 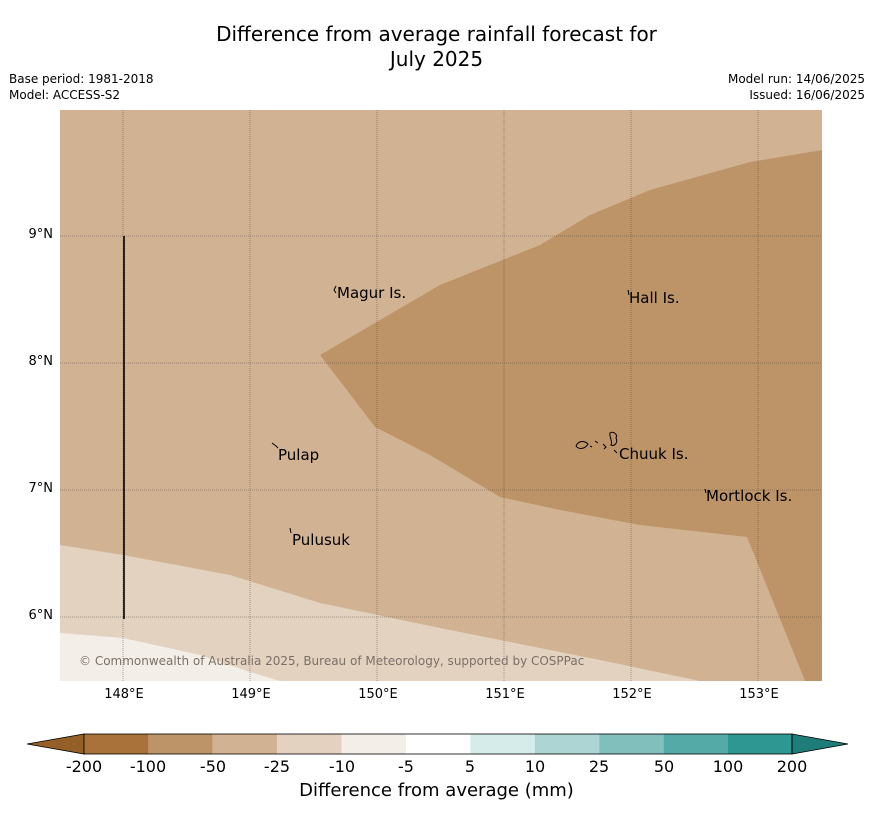 I want to click on lat-tick-6n: 6°N, so click(x=41, y=615).